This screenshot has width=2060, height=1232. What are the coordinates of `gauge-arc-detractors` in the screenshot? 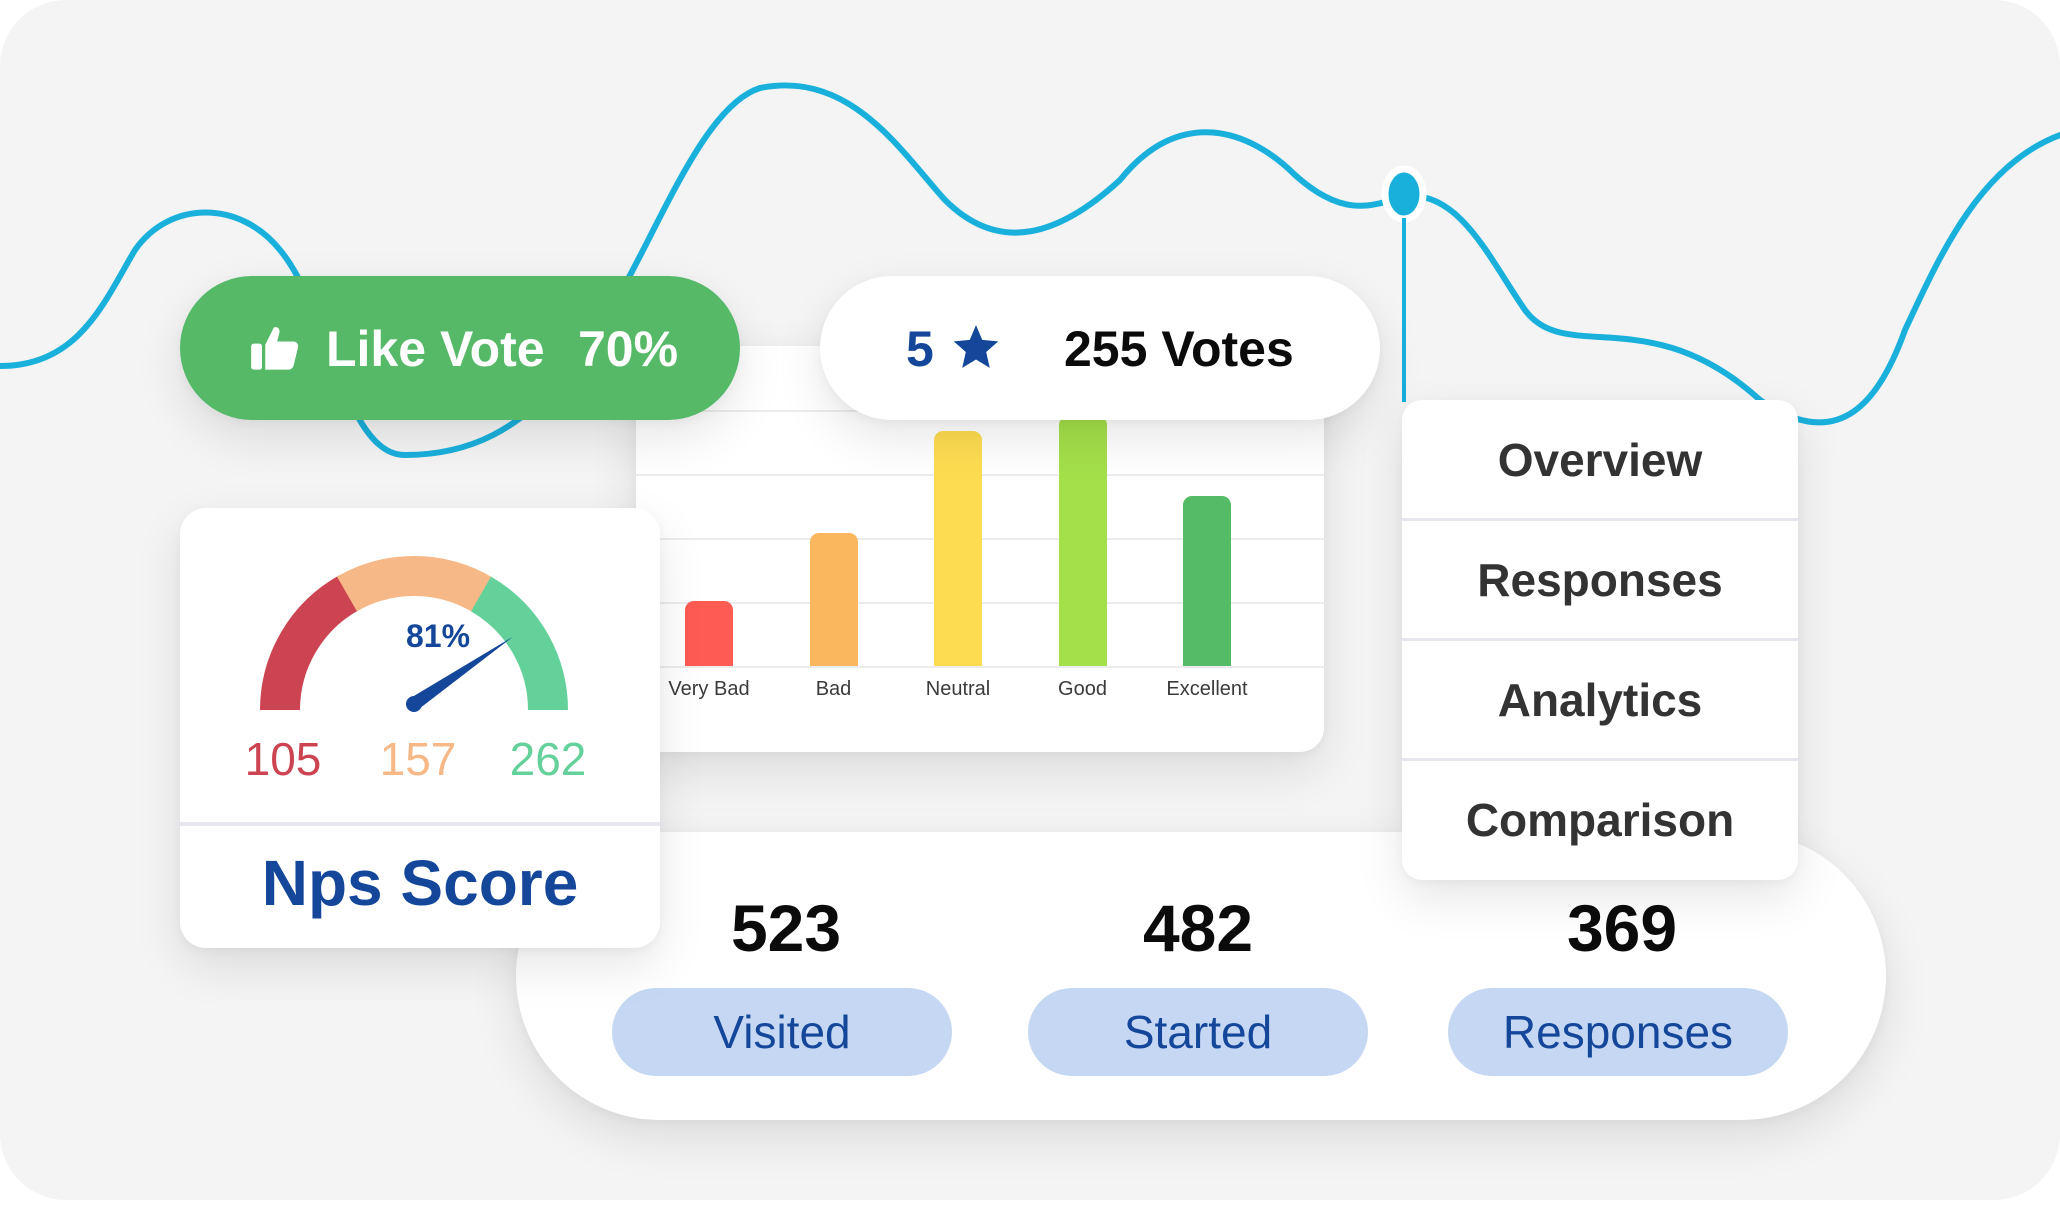 It's located at (310, 643).